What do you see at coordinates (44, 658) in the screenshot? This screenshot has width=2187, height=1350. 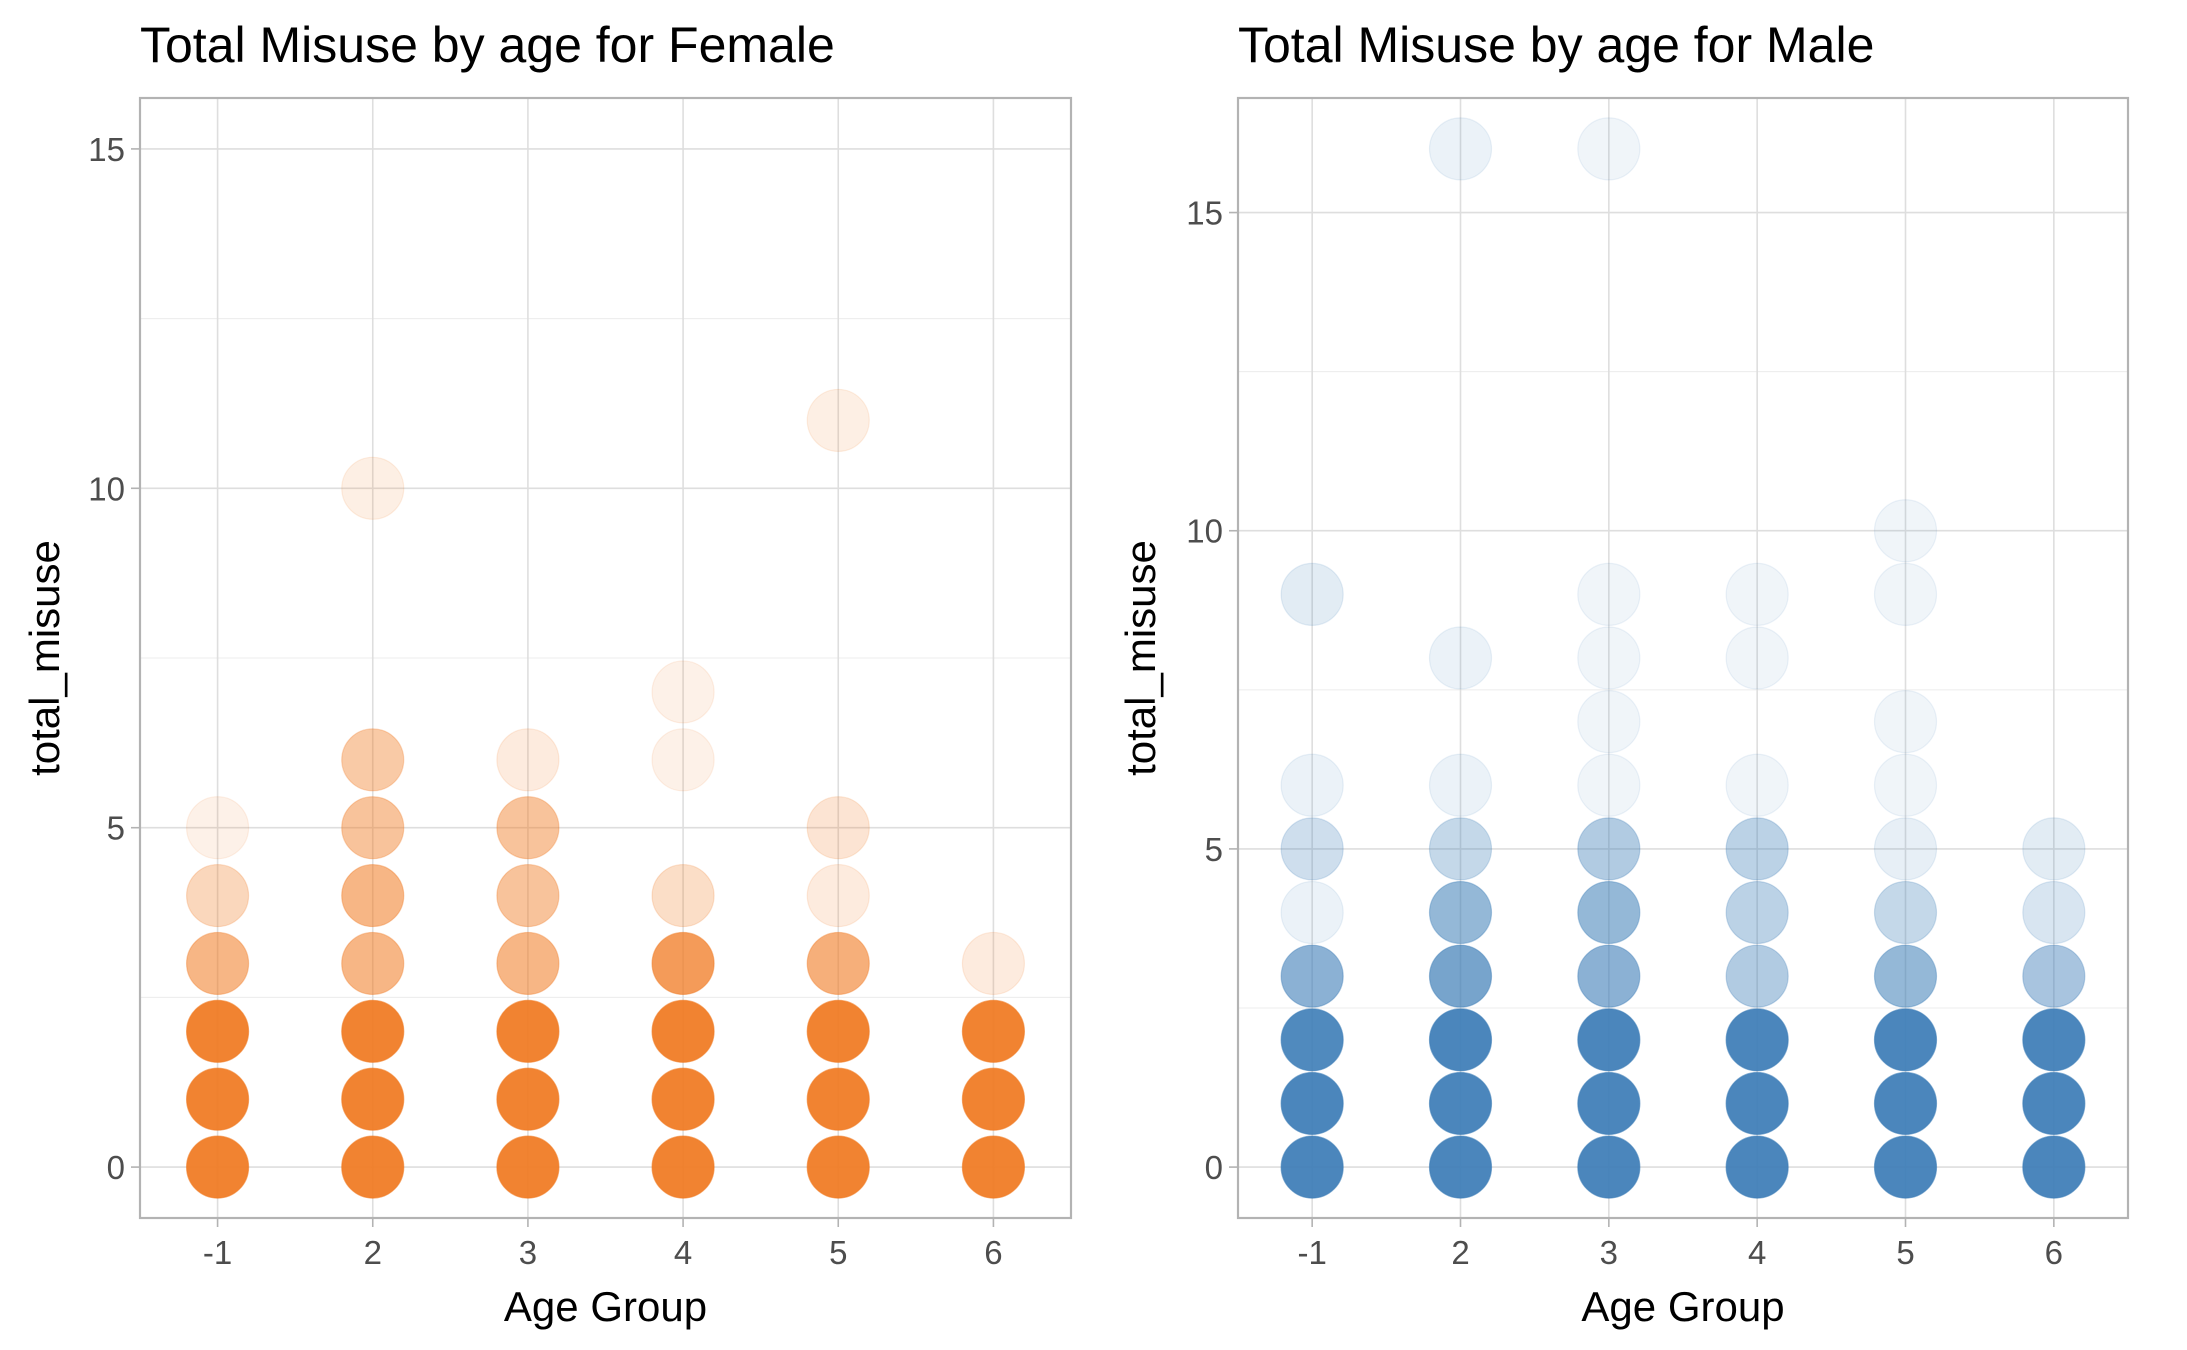 I see `female-y-axis-title: total_misuse` at bounding box center [44, 658].